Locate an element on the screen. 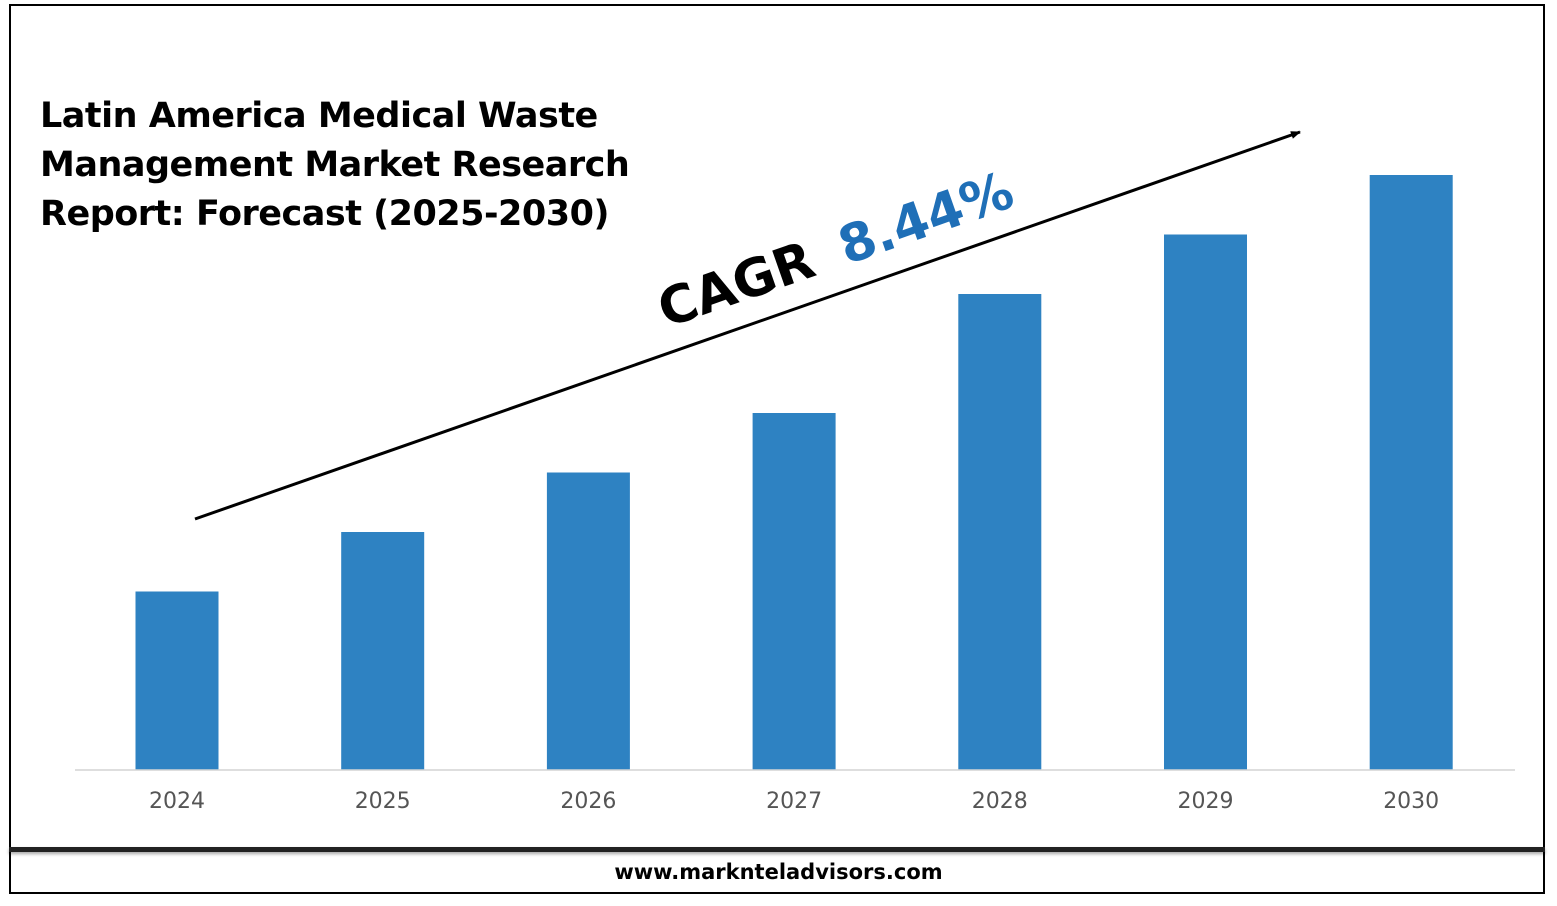 The height and width of the screenshot is (906, 1557). x-tick-label-2030: 2030 is located at coordinates (1411, 801).